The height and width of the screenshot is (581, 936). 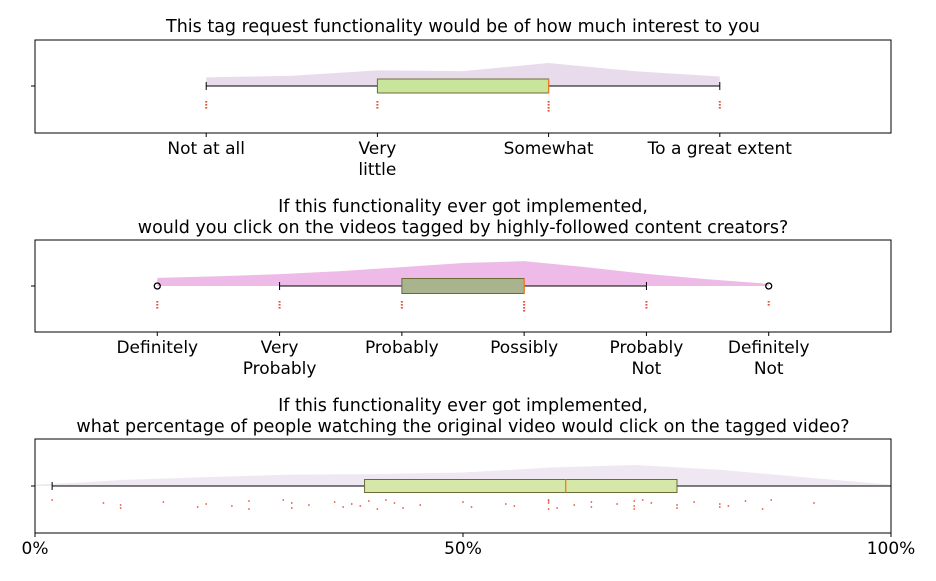 What do you see at coordinates (524, 348) in the screenshot?
I see `x-tick-label: Possibly` at bounding box center [524, 348].